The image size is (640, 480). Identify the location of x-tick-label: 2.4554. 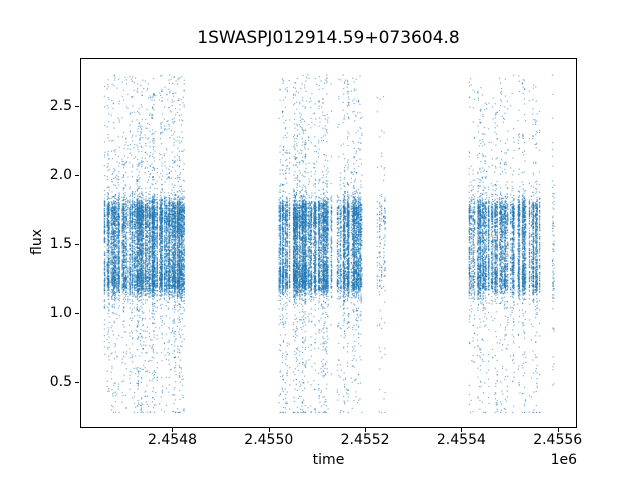
(461, 440).